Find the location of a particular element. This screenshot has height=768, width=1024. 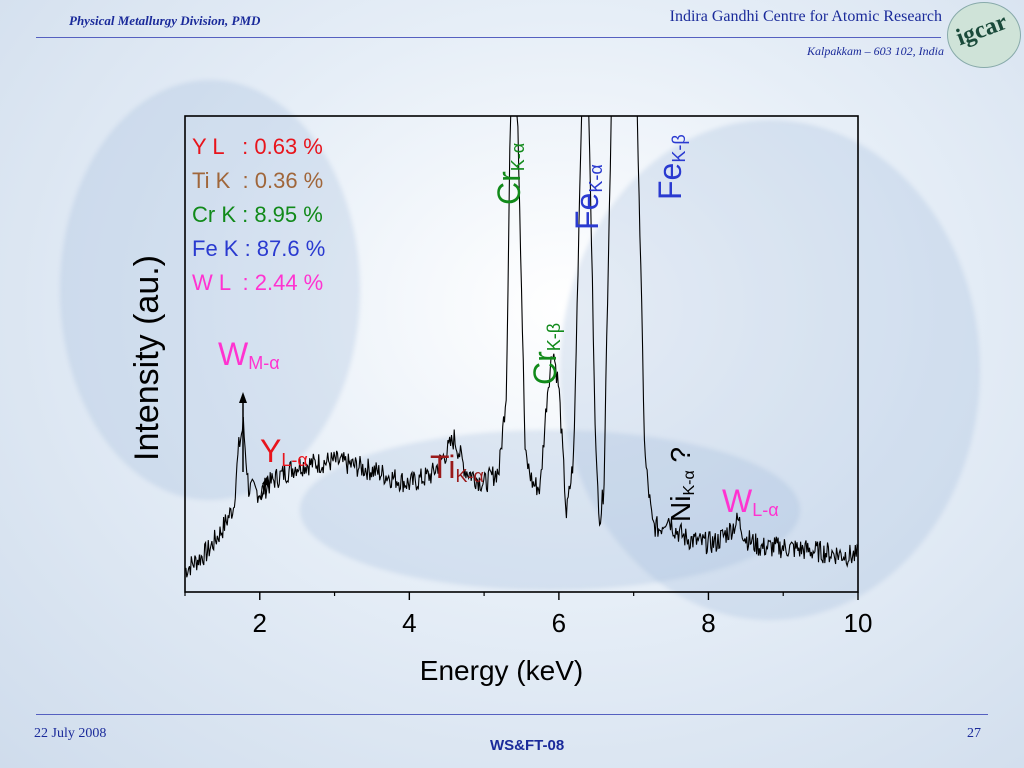

composition-item: Ti K : 0.36 % is located at coordinates (258, 180).